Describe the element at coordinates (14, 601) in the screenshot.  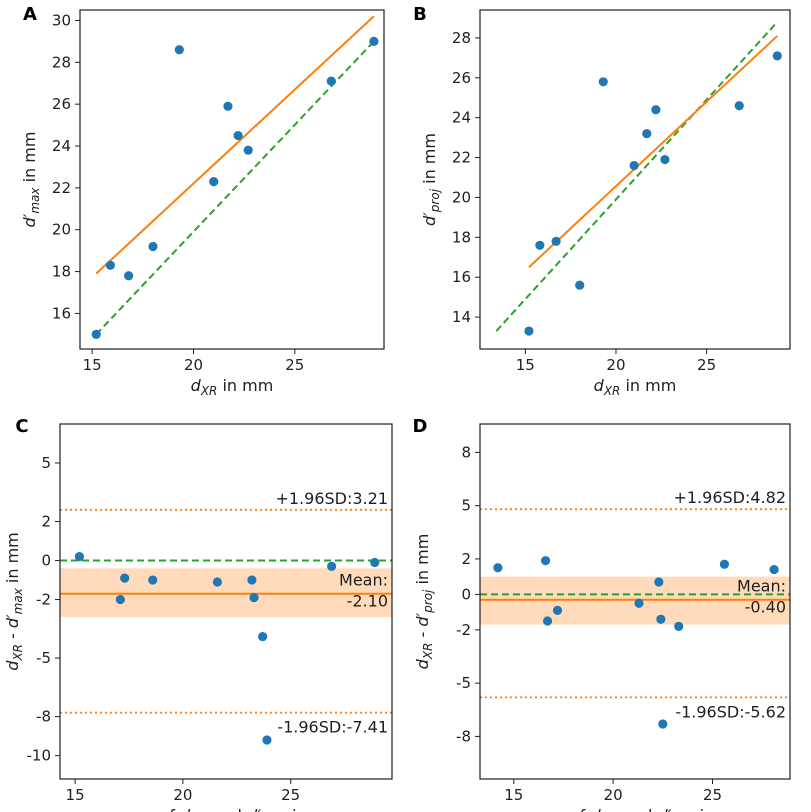
I see `y-axis-label: dXR - d′max in mm` at that location.